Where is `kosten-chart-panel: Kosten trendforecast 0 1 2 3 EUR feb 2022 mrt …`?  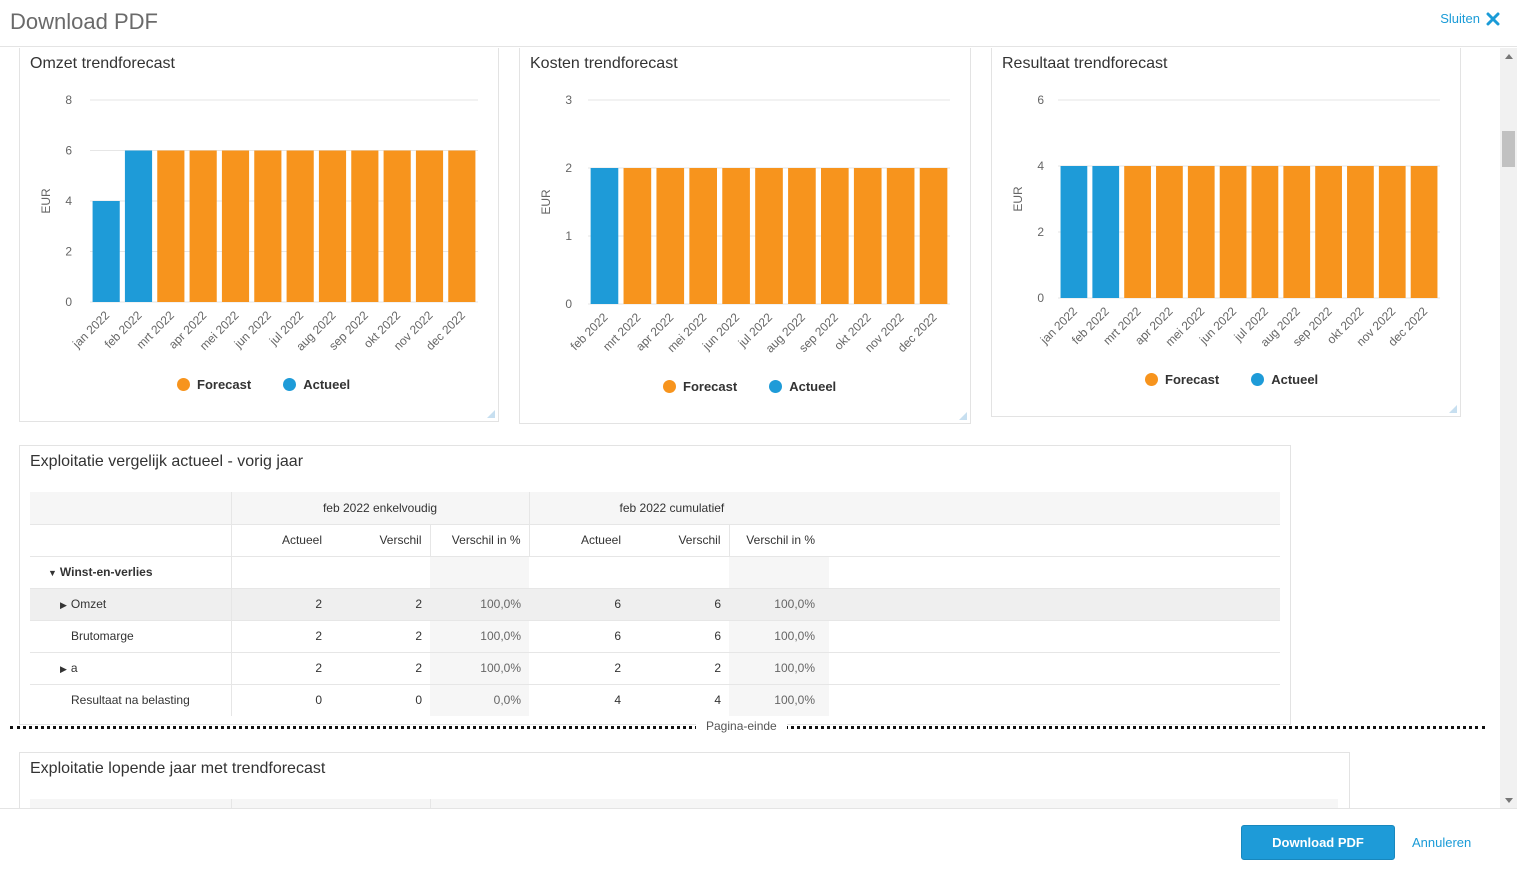 kosten-chart-panel: Kosten trendforecast 0 1 2 3 EUR feb 2022 mrt … is located at coordinates (745, 236).